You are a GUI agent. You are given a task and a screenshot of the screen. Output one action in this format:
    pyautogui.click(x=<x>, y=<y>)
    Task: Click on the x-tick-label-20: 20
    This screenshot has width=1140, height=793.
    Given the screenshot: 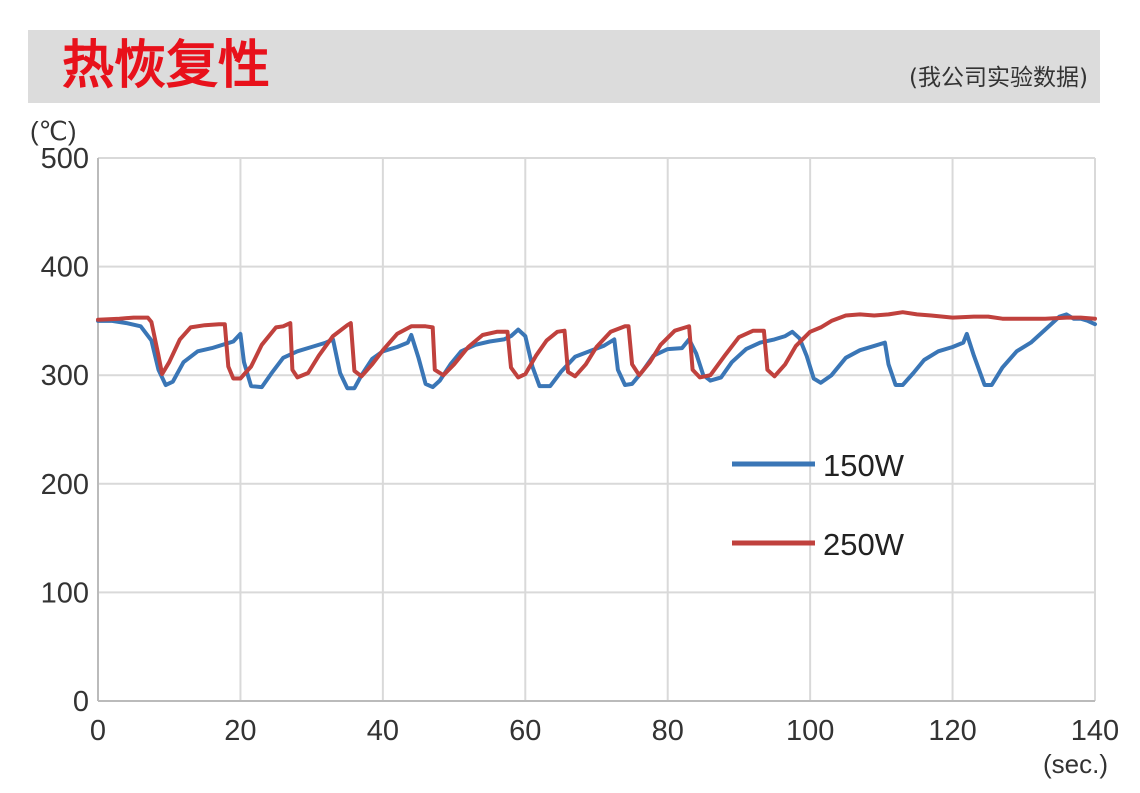 What is the action you would take?
    pyautogui.click(x=240, y=731)
    